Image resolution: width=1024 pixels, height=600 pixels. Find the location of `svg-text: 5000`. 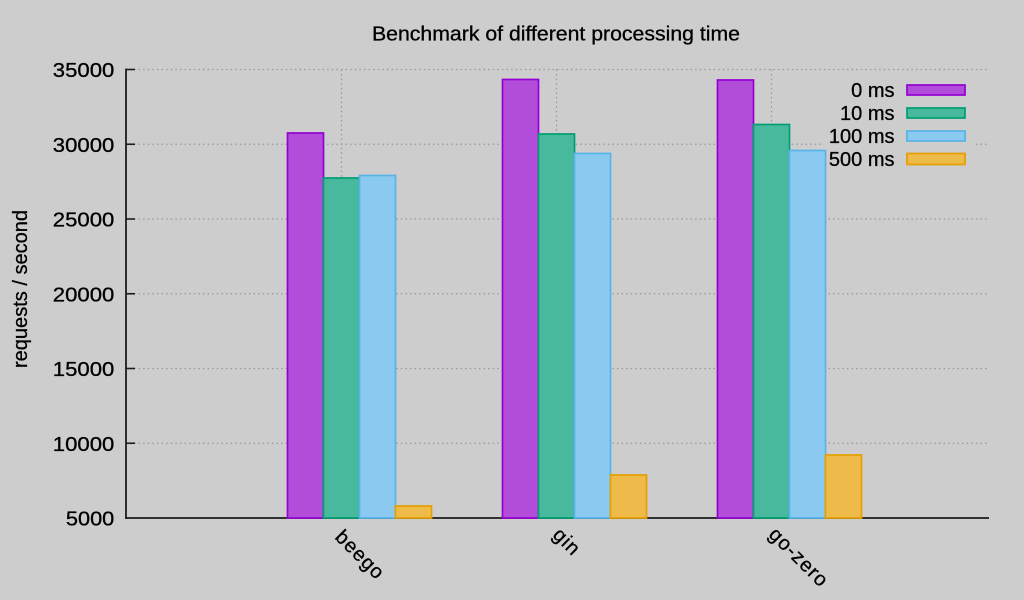

svg-text: 5000 is located at coordinates (90, 520).